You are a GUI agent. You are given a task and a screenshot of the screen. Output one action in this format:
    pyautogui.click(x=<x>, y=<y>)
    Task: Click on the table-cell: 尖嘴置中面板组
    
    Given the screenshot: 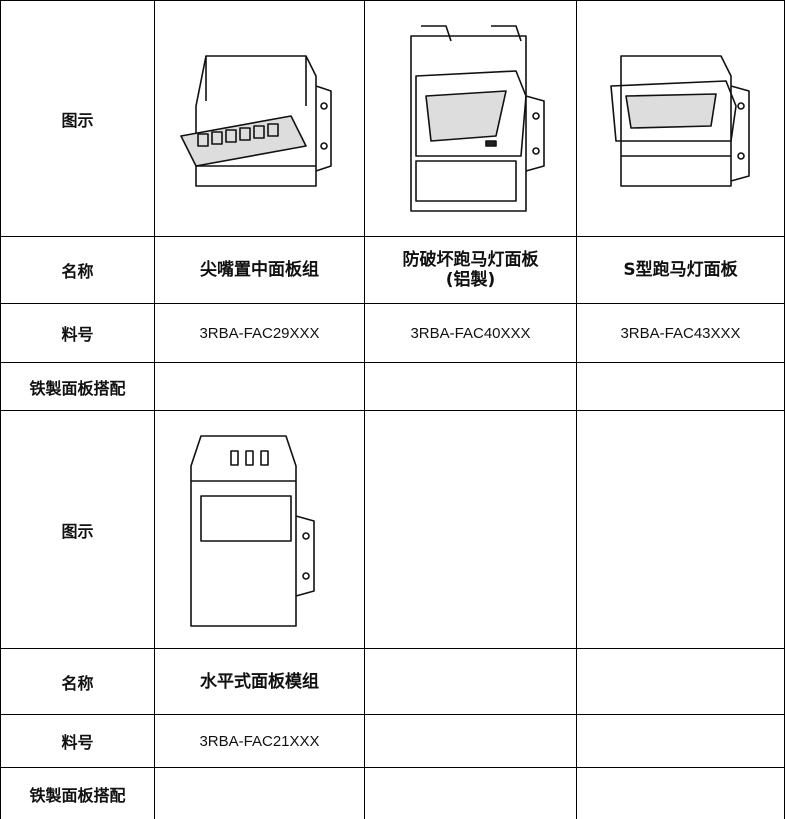 What is the action you would take?
    pyautogui.click(x=260, y=270)
    